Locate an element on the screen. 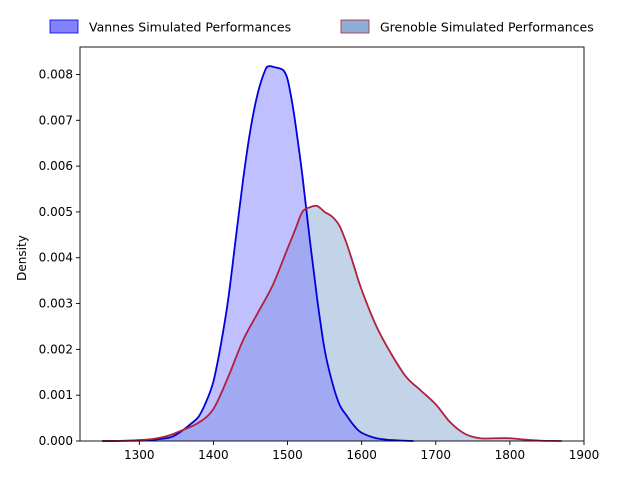  y-tick-label: 0.001 is located at coordinates (56, 395).